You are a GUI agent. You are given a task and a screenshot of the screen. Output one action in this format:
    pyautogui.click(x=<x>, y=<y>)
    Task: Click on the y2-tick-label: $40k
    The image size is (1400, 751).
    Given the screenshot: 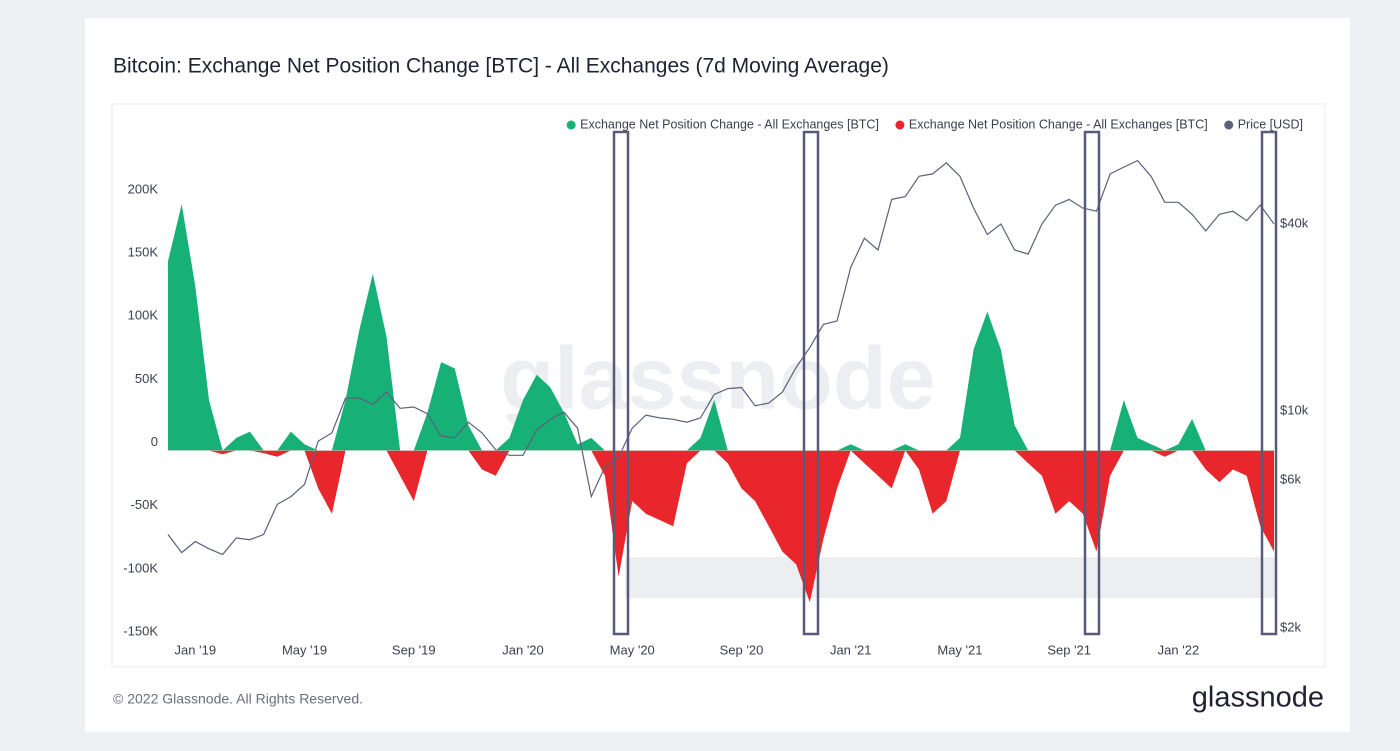 What is the action you would take?
    pyautogui.click(x=1294, y=222)
    